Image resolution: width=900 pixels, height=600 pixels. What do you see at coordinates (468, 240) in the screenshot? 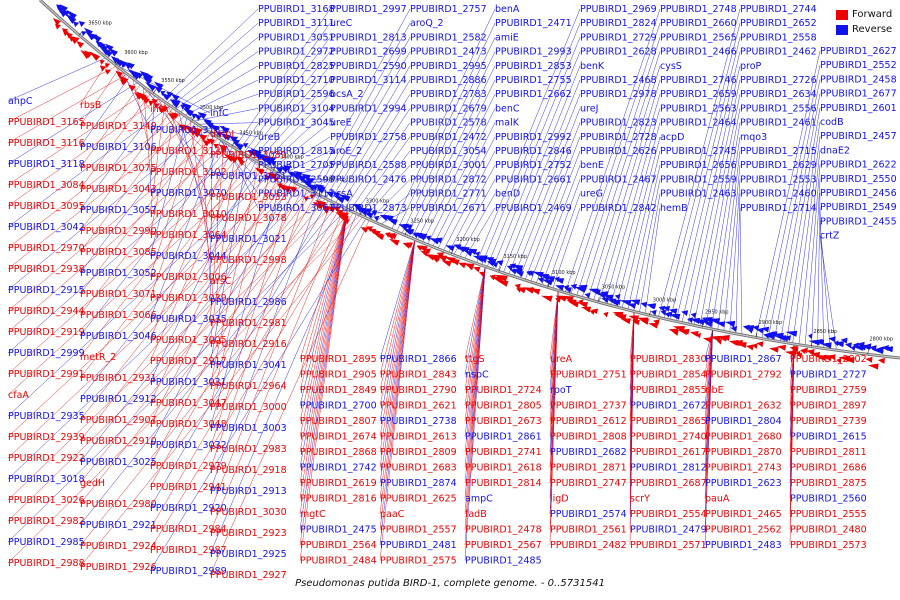
I see `kbp-tick-label: 3200 kbp` at bounding box center [468, 240].